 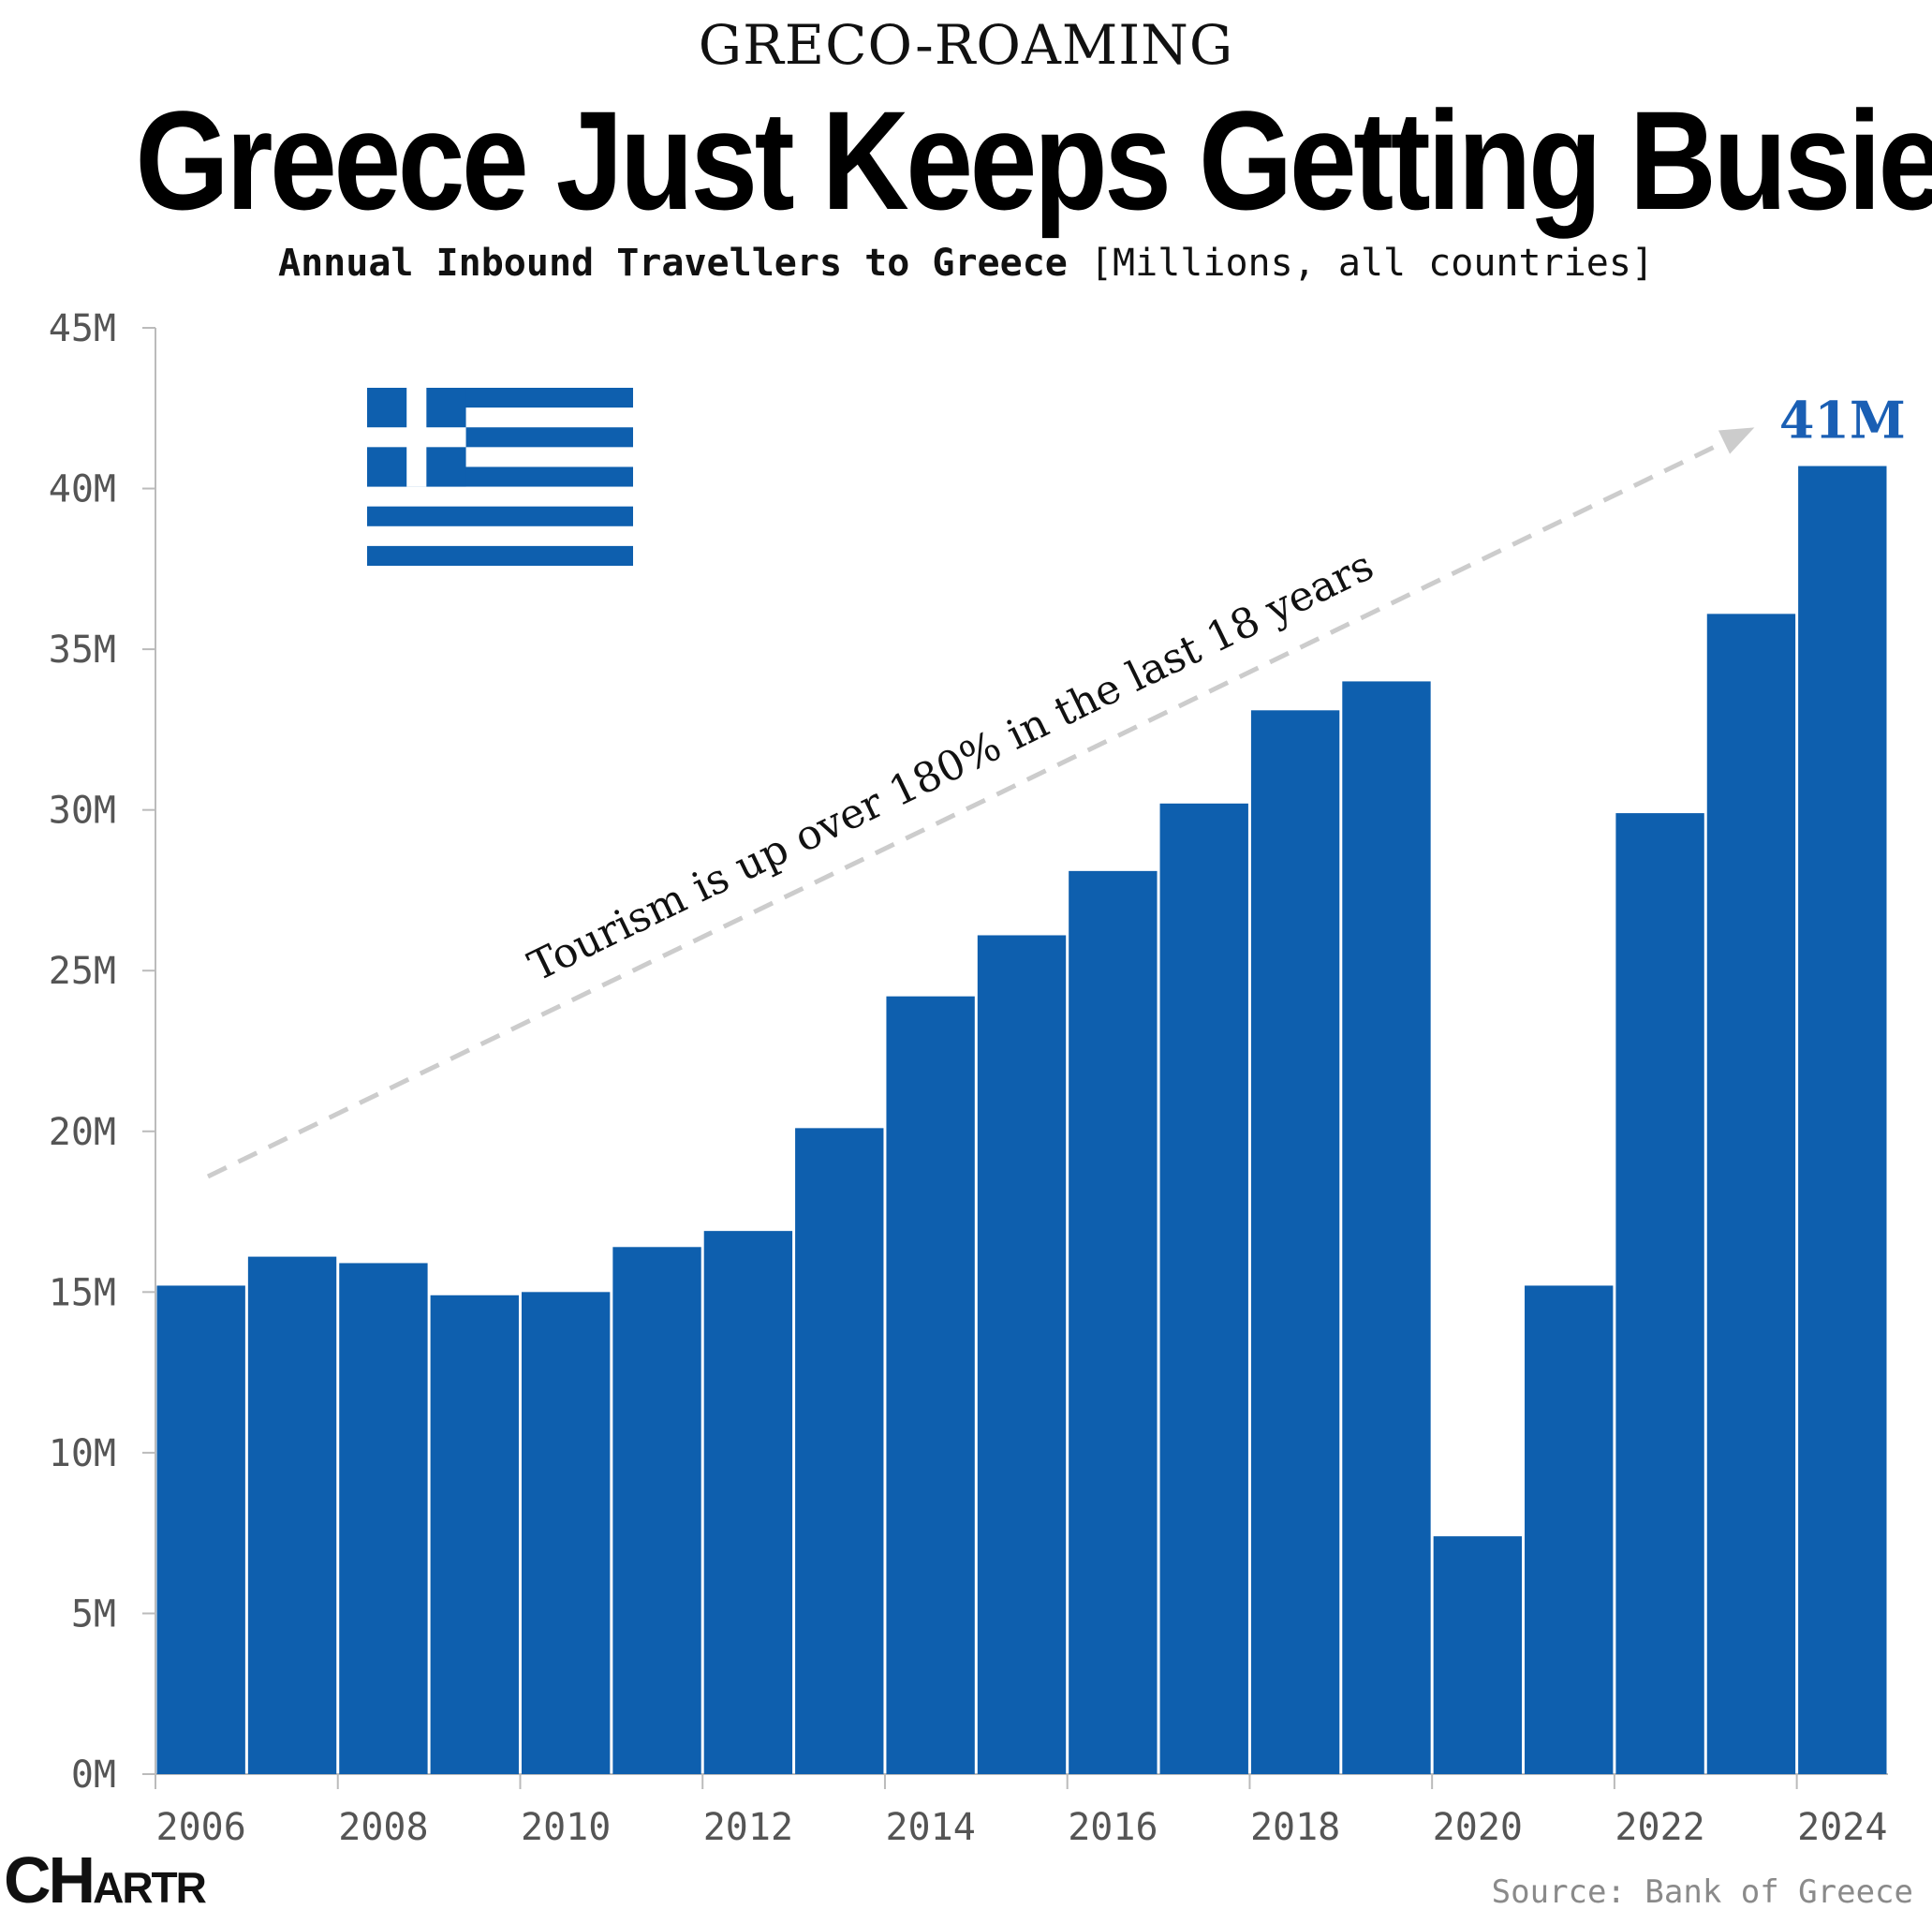 What do you see at coordinates (82, 1132) in the screenshot?
I see `y-tick-label: 20M` at bounding box center [82, 1132].